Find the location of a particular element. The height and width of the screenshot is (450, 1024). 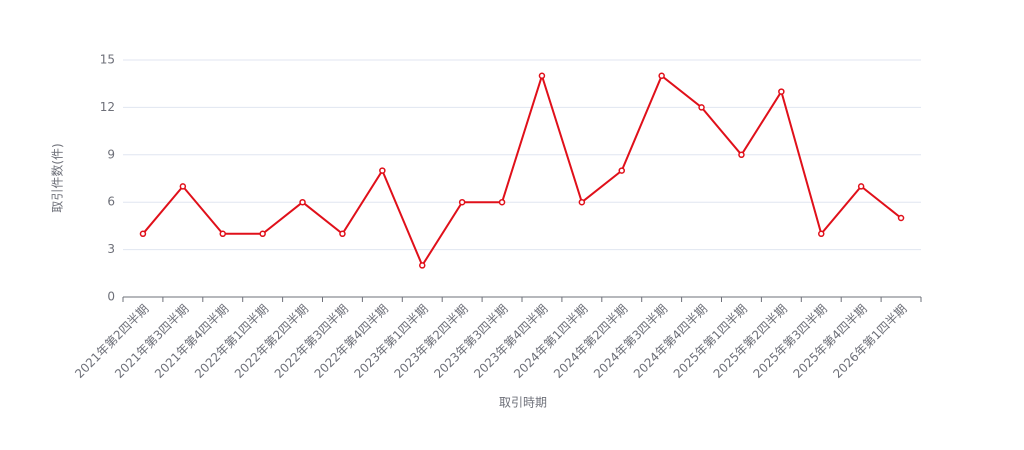

x-tick-label: 2022年第2四半期 is located at coordinates (271, 341).